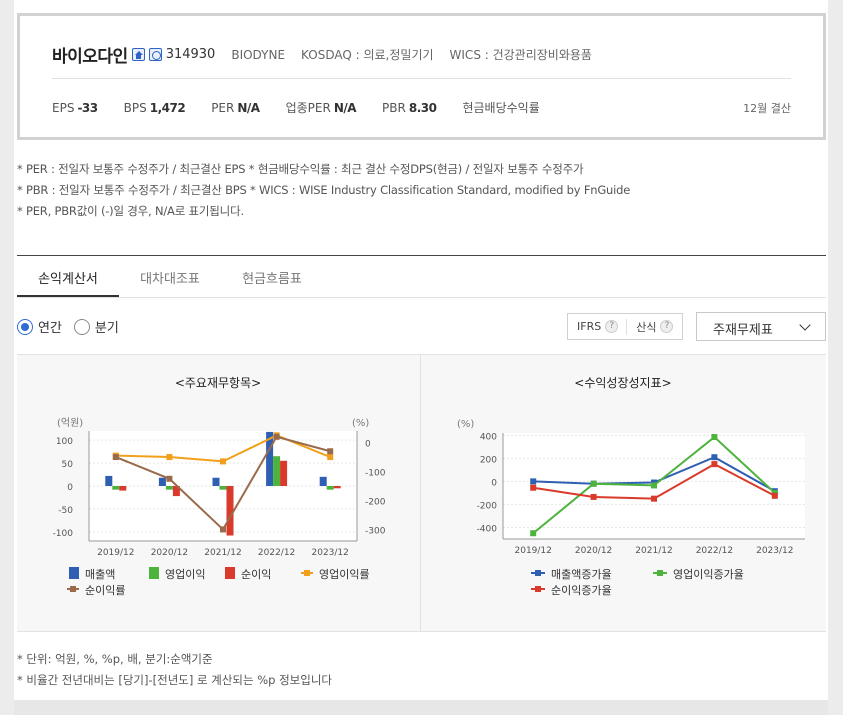 This screenshot has width=843, height=715. Describe the element at coordinates (218, 383) in the screenshot. I see `chart-title: <주요재무항목>` at that location.